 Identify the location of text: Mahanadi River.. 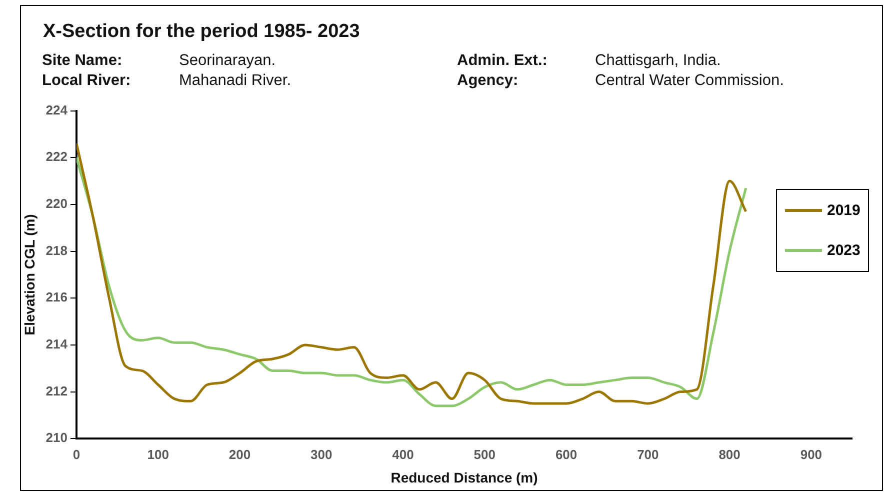
(235, 81).